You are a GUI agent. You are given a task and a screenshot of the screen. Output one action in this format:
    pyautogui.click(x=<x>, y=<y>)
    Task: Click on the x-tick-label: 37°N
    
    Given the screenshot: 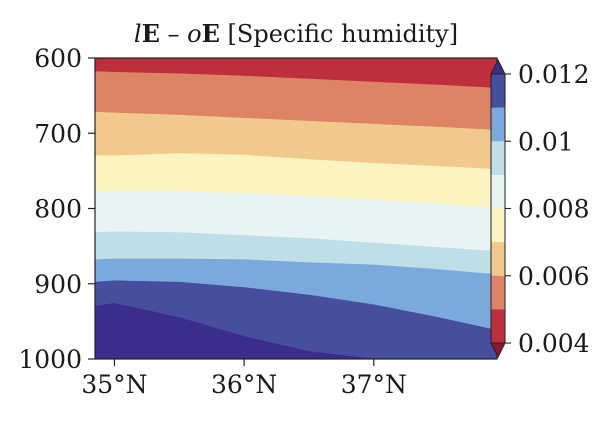 What is the action you would take?
    pyautogui.click(x=374, y=384)
    